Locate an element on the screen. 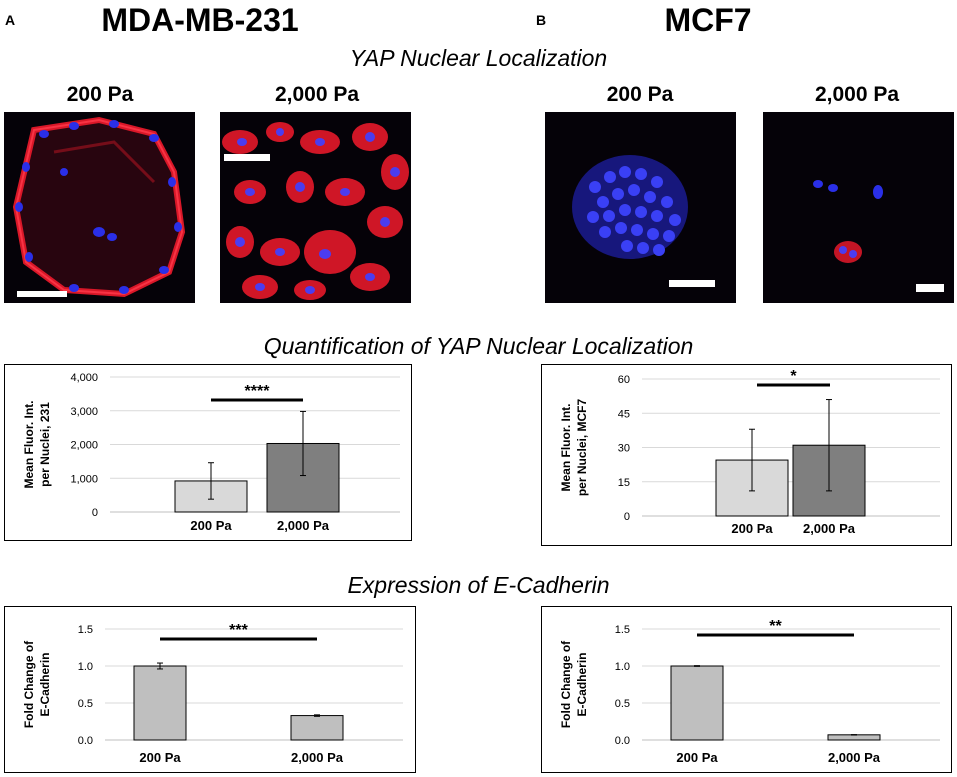 The image size is (957, 777). y-tick-label: 15 is located at coordinates (624, 483).